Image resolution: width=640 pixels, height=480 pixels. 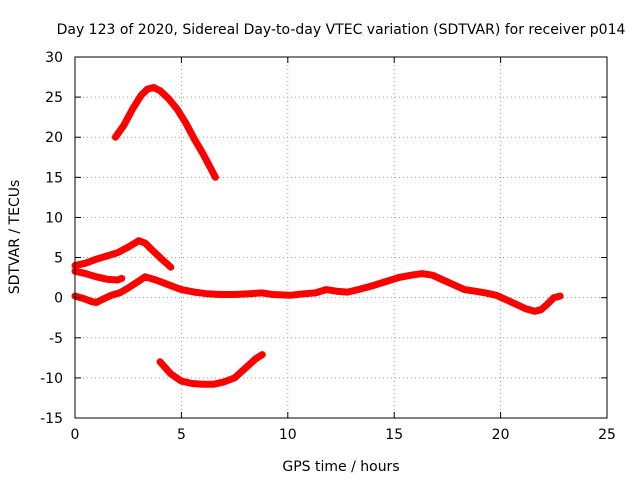 I want to click on y-tick-label: -10, so click(x=51, y=379).